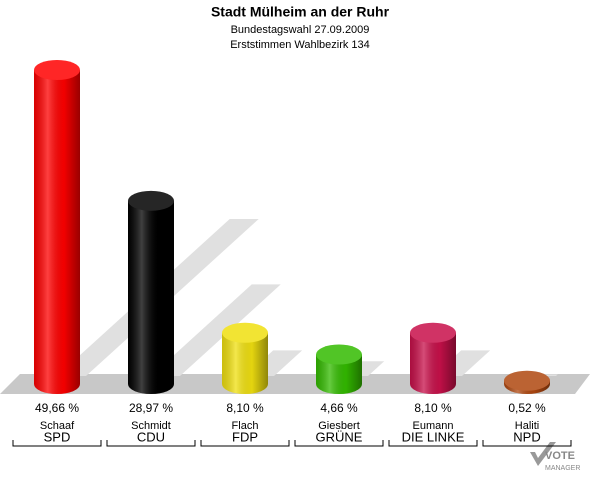  I want to click on chart-subtitle: Bundestagswahl 27.09.2009, so click(300, 30).